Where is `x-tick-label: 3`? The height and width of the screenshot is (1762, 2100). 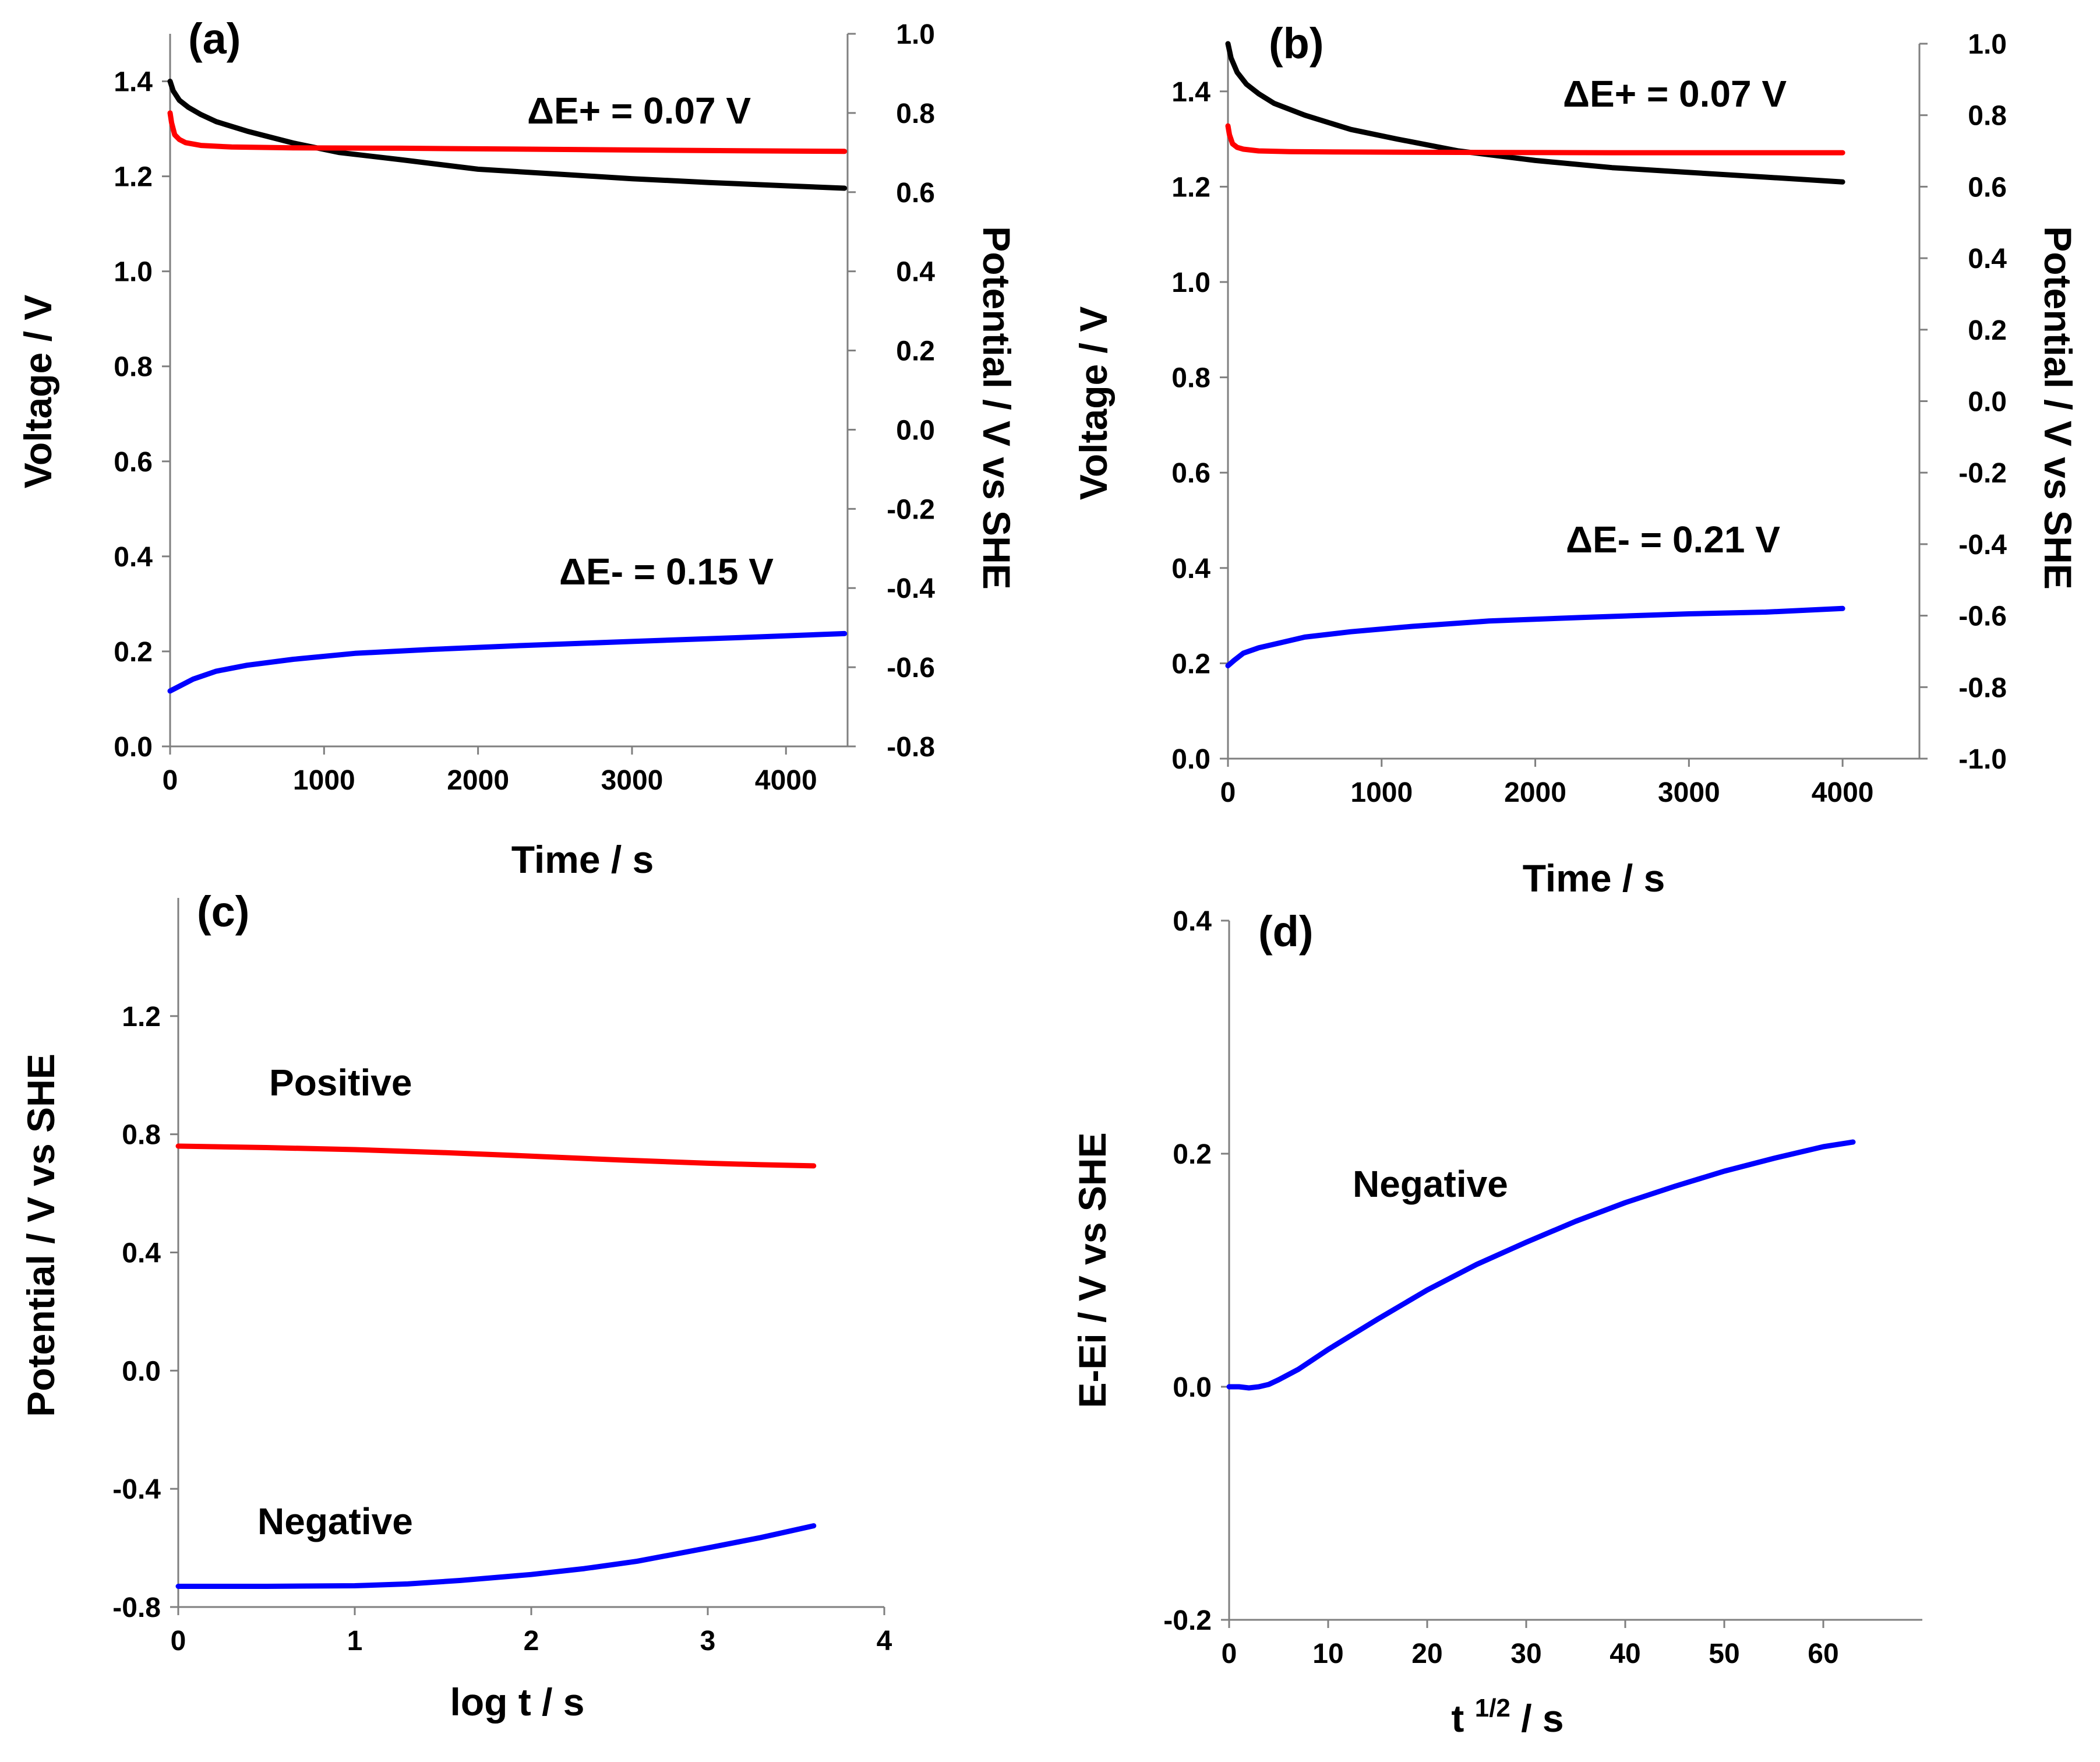
x-tick-label: 3 is located at coordinates (708, 1641).